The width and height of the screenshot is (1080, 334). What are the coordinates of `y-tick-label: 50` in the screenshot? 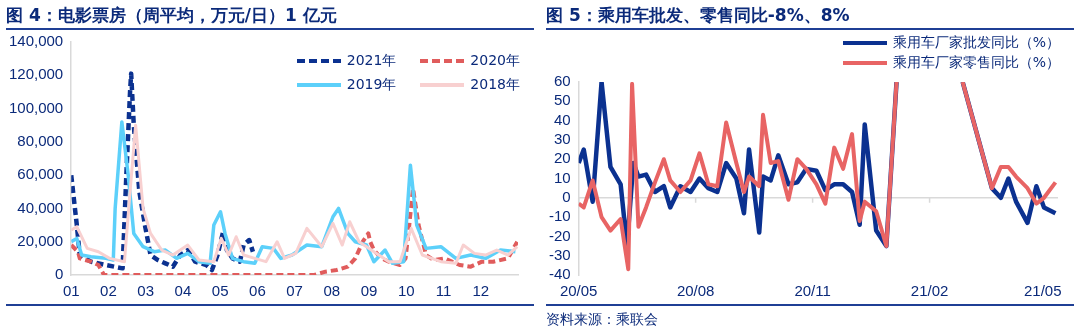 It's located at (562, 100).